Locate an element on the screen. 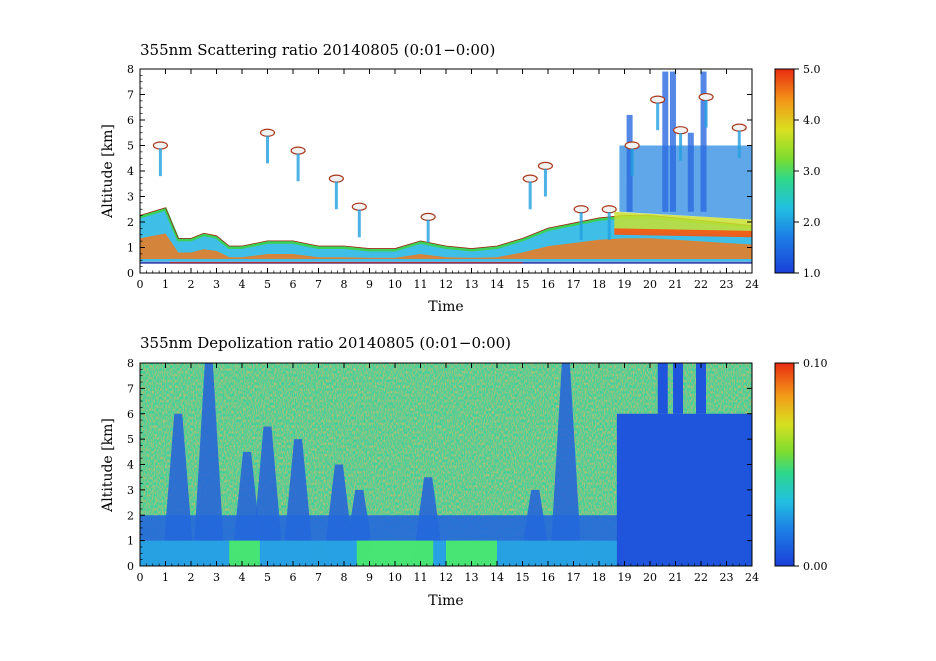  y-tick-label: 5 is located at coordinates (130, 439).